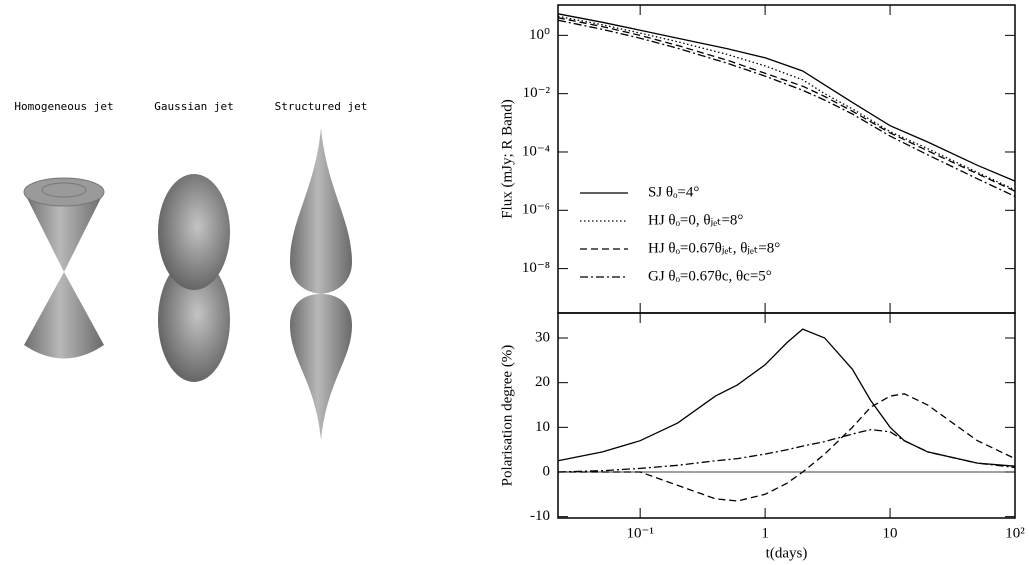 This screenshot has width=1029, height=565. What do you see at coordinates (540, 516) in the screenshot?
I see `y-tick-label: -10` at bounding box center [540, 516].